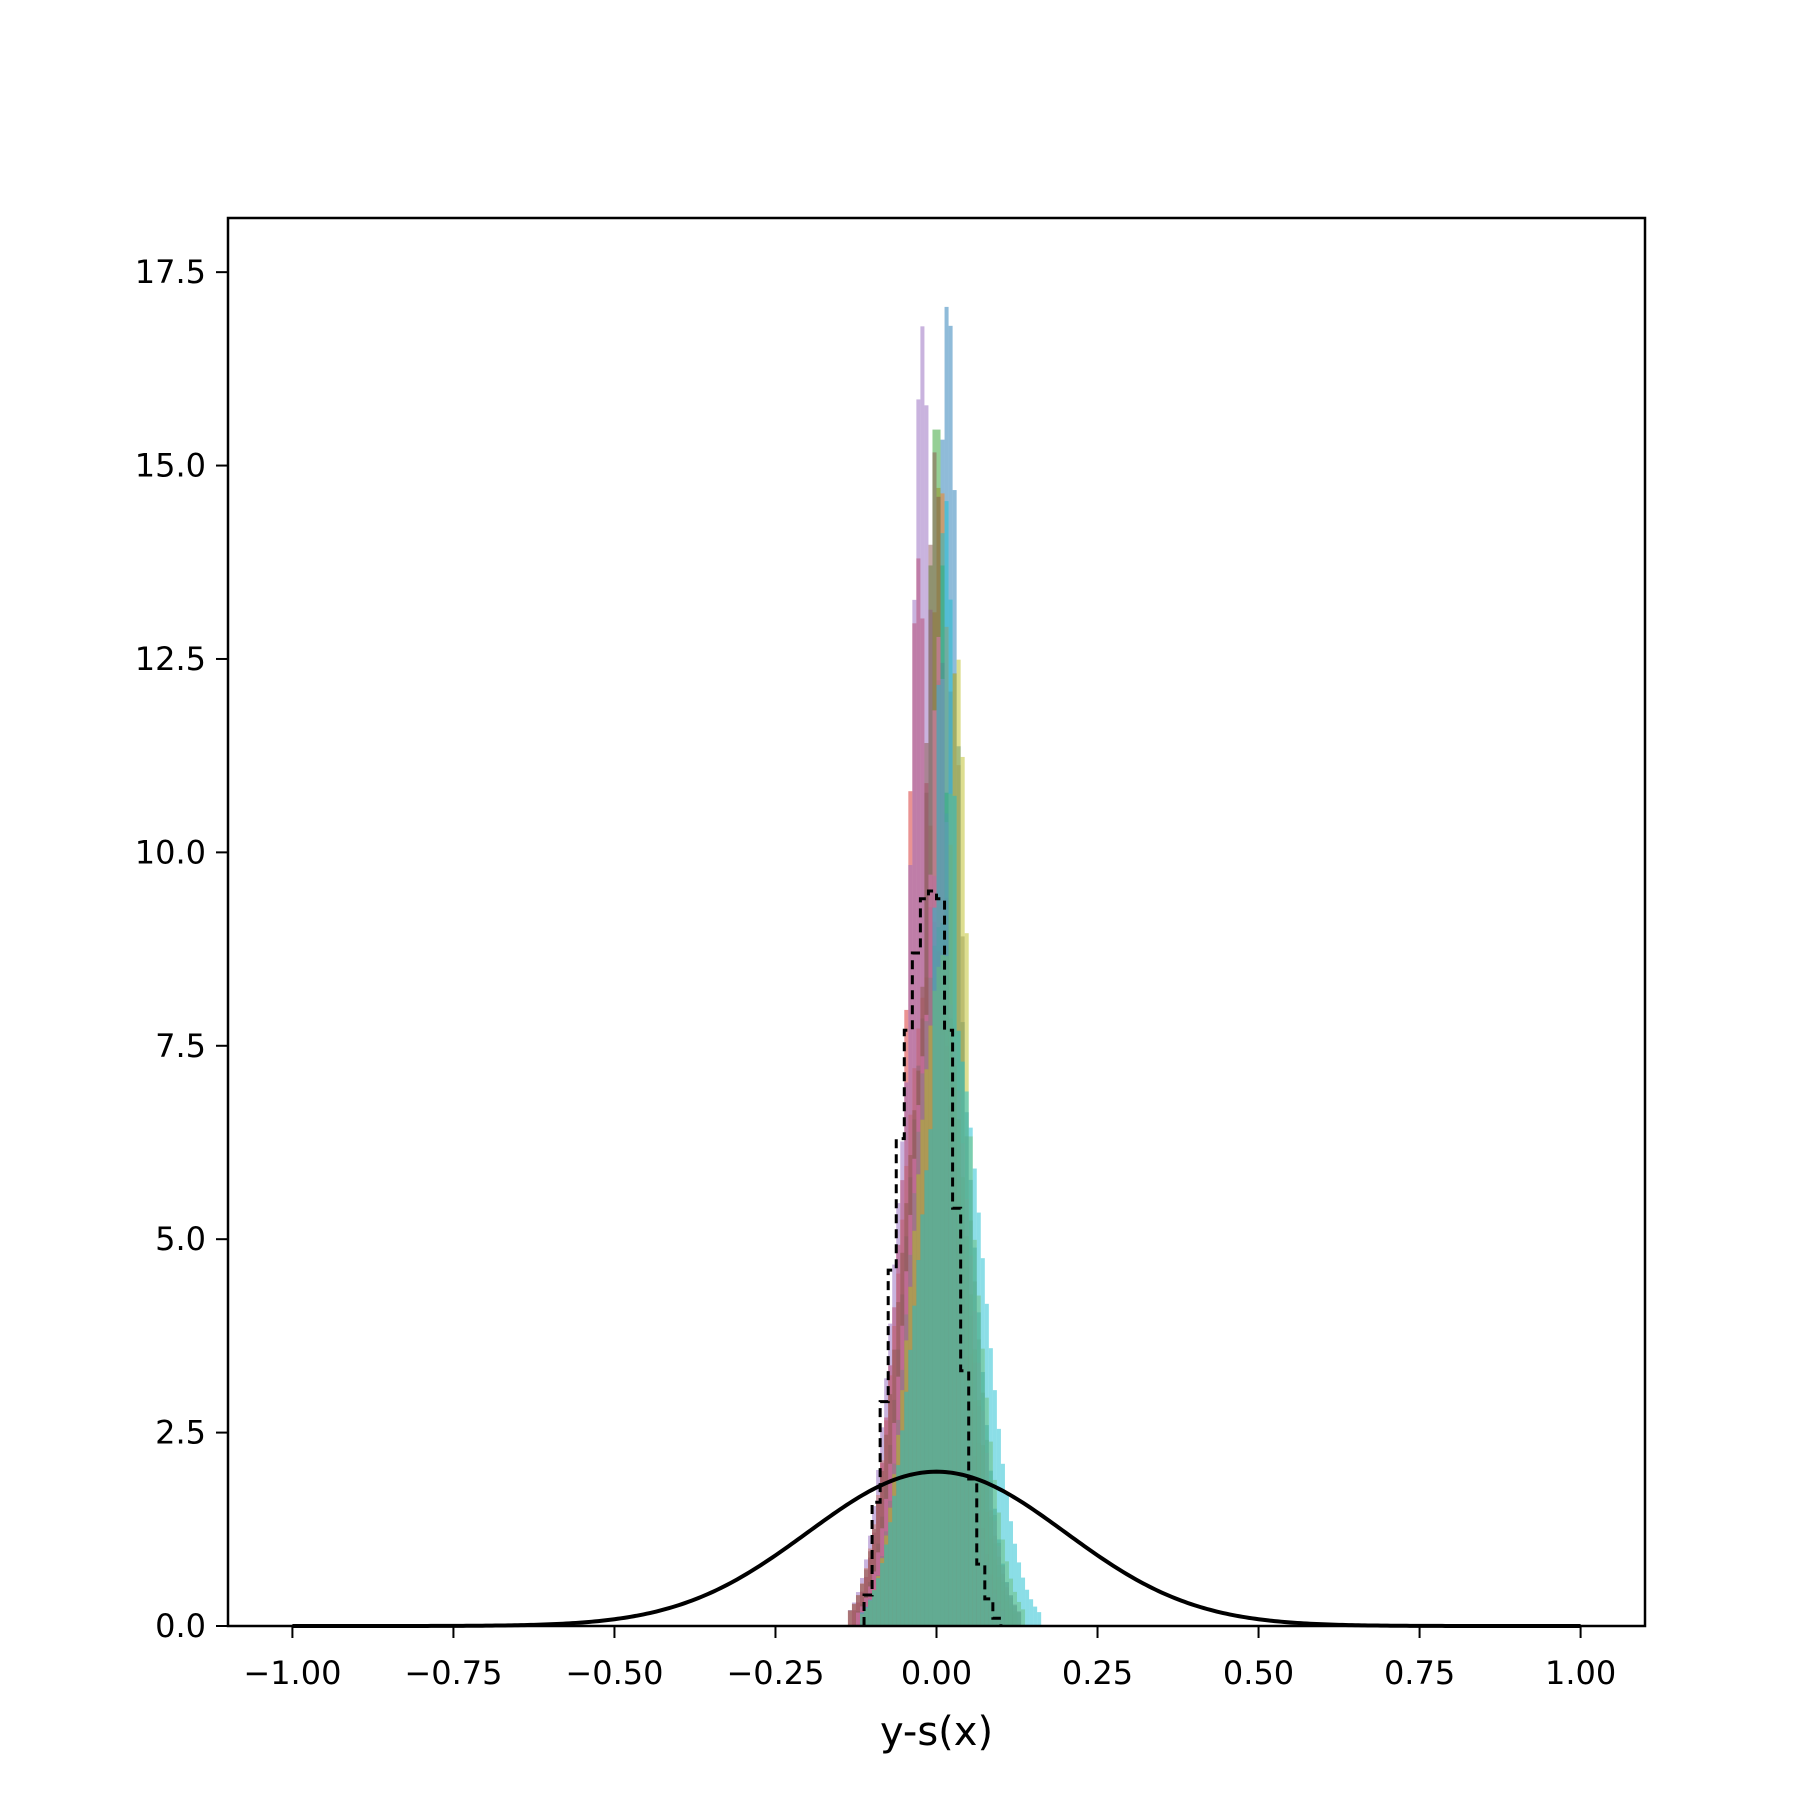 This screenshot has height=1800, width=1800. I want to click on x-tick-label: 1.00, so click(1580, 1673).